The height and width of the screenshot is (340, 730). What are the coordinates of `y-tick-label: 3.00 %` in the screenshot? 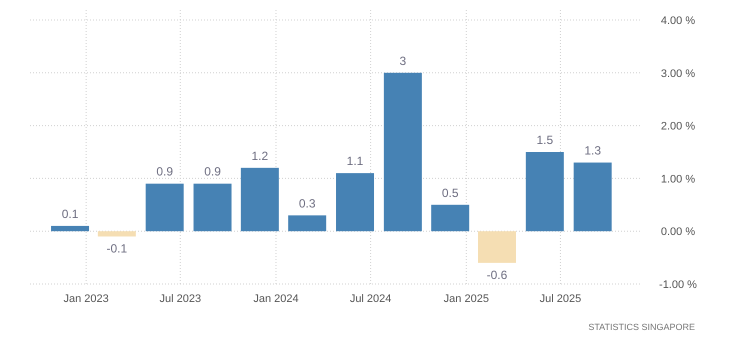 It's located at (678, 74).